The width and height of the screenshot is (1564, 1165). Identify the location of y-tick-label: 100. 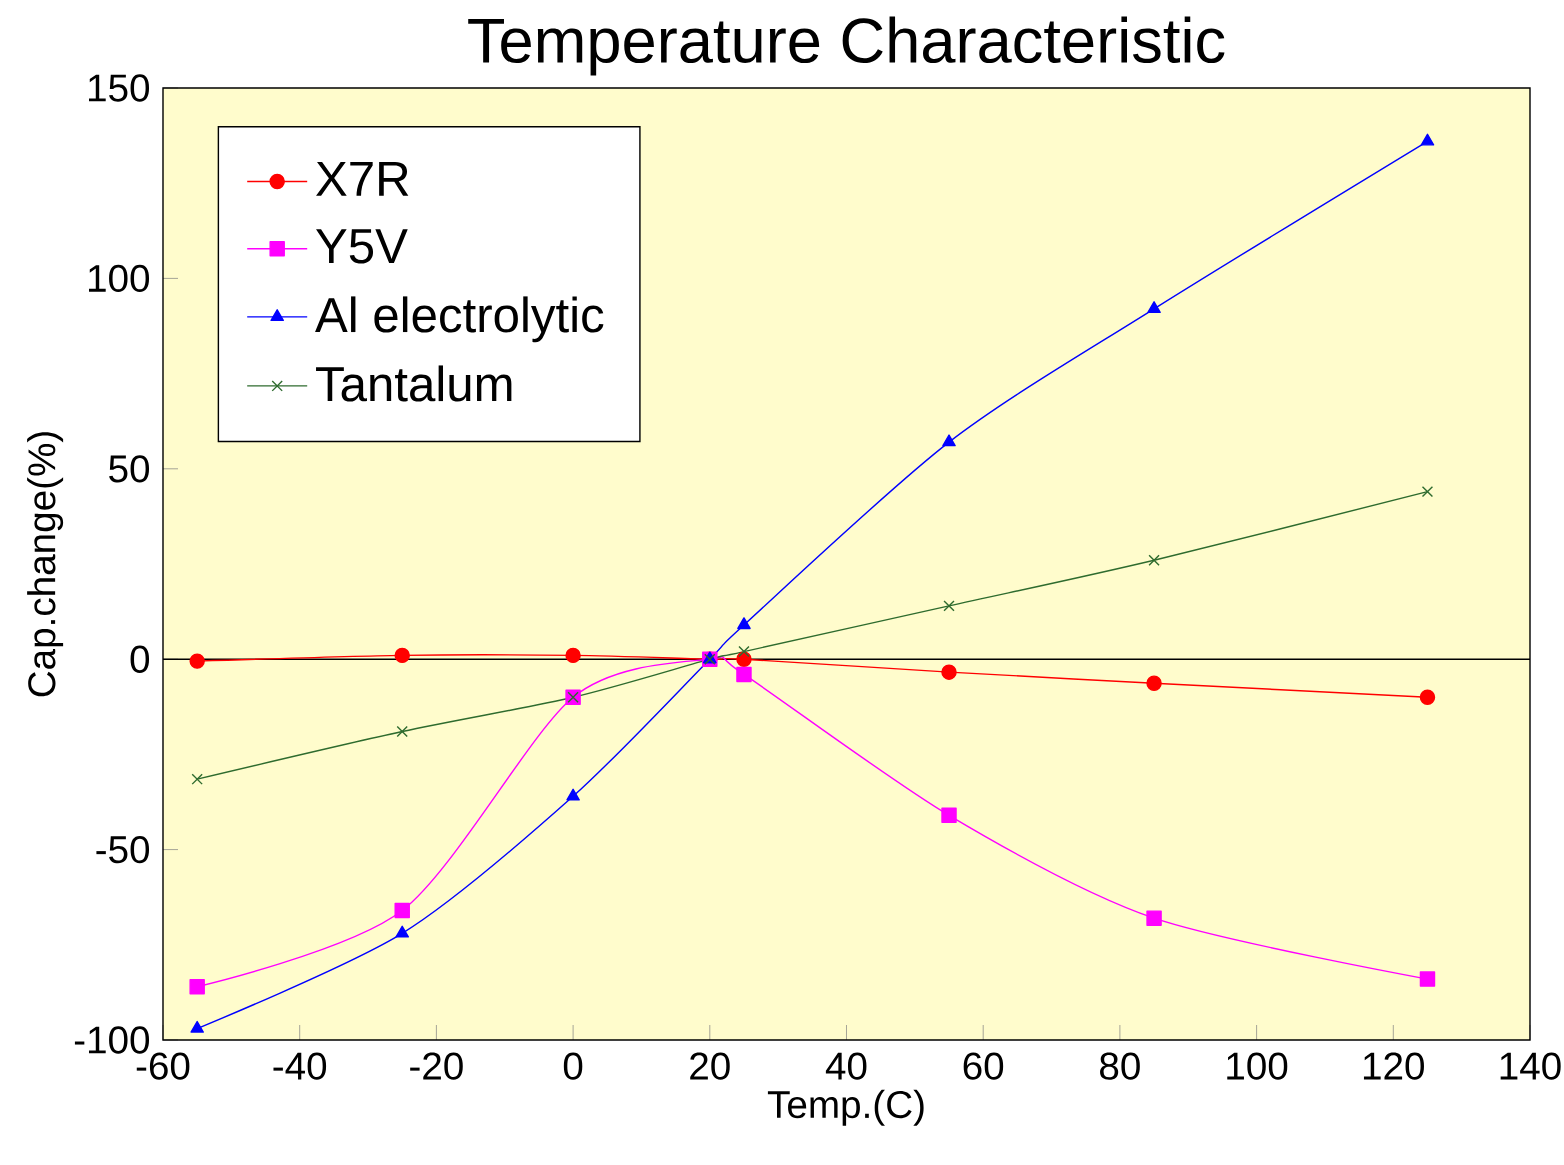
(119, 278).